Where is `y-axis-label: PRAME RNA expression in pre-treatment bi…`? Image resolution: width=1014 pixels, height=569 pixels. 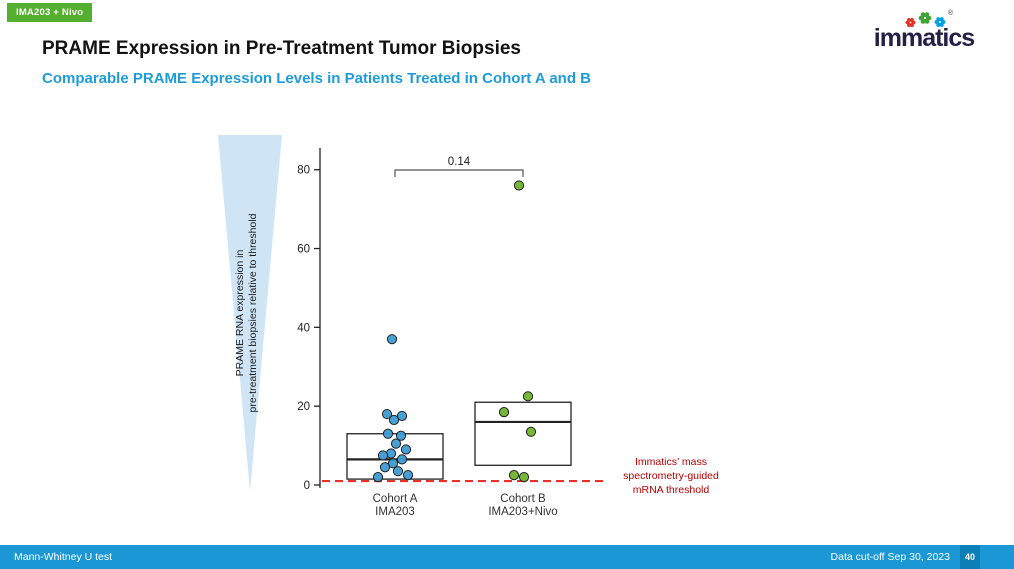
y-axis-label: PRAME RNA expression in pre-treatment bi… is located at coordinates (247, 313).